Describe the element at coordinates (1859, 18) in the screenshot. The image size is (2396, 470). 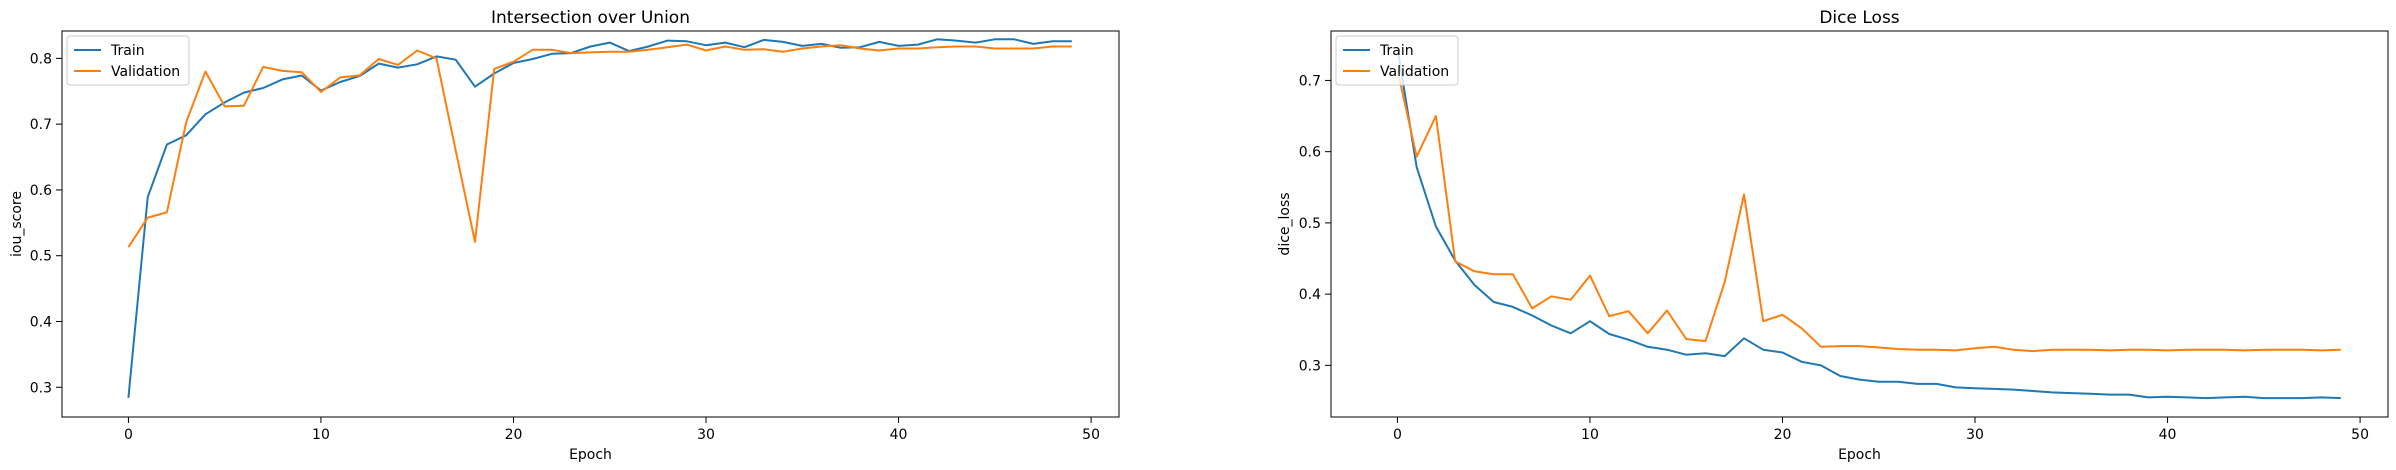
I see `chart-title: Dice Loss` at that location.